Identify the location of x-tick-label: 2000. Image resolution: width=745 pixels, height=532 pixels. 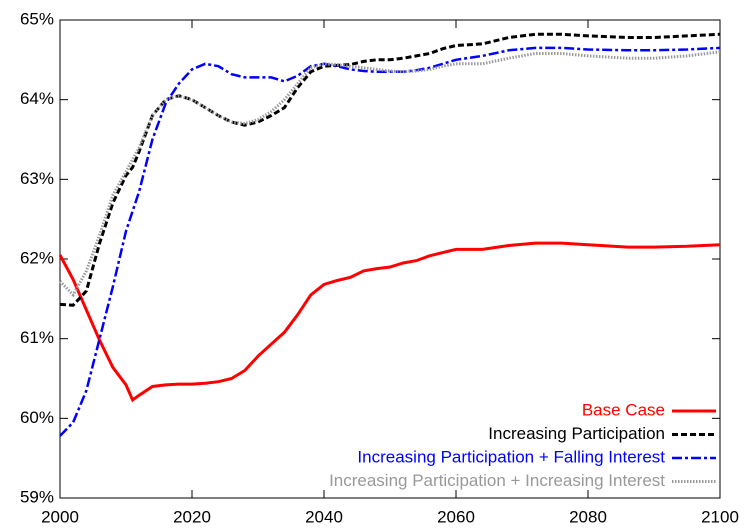
(60, 516).